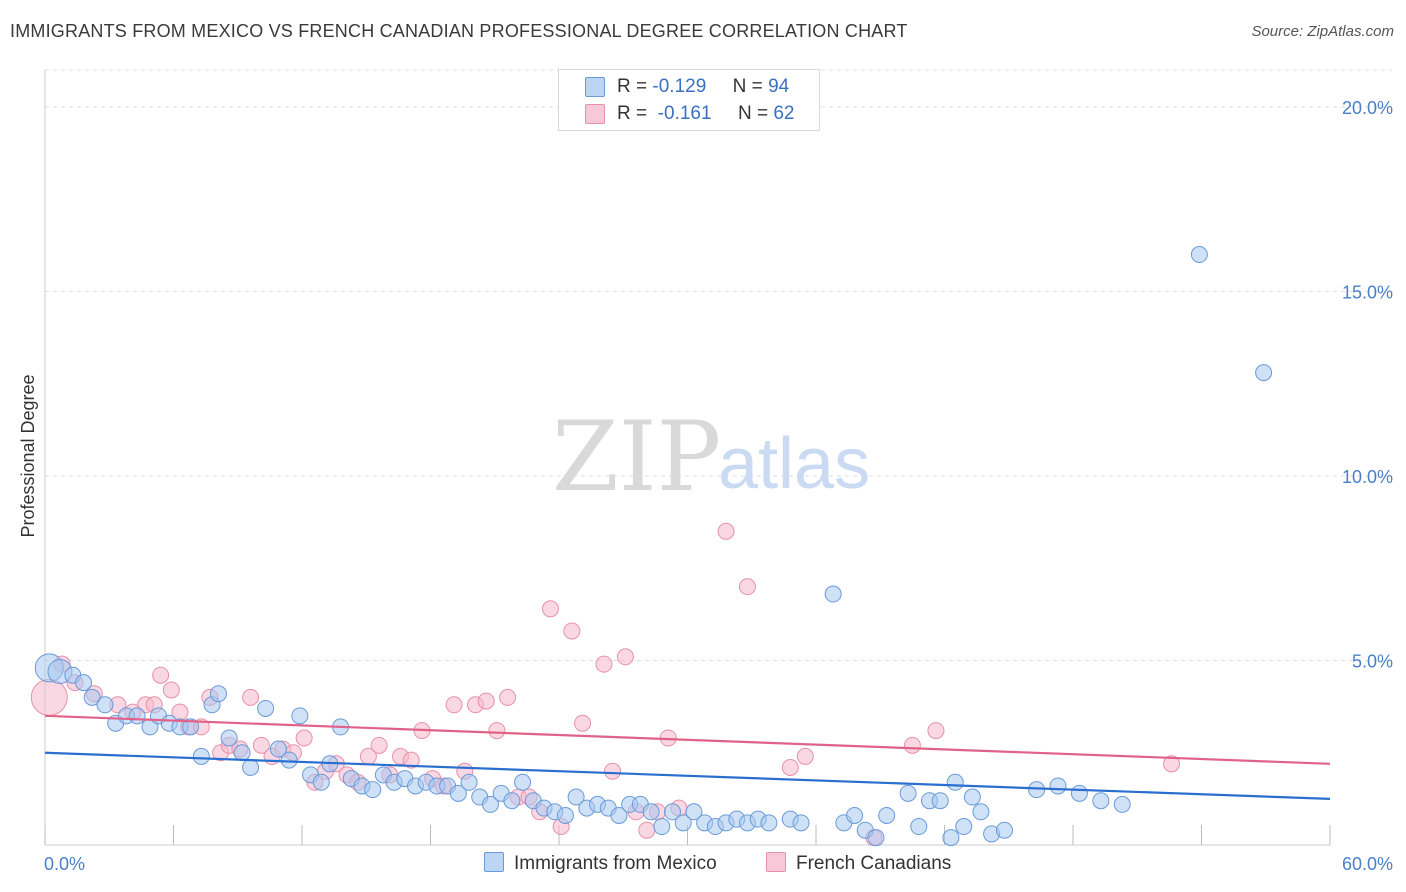 The height and width of the screenshot is (892, 1406). I want to click on bottom-legend-french-canadians: French Canadians, so click(858, 863).